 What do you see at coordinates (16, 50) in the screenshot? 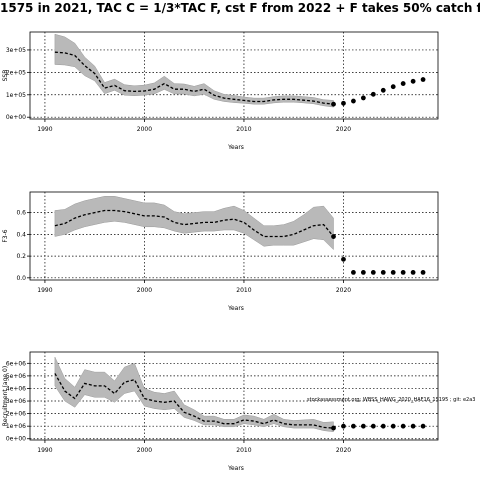
I see `y-tick-label: 3e+05` at bounding box center [16, 50].